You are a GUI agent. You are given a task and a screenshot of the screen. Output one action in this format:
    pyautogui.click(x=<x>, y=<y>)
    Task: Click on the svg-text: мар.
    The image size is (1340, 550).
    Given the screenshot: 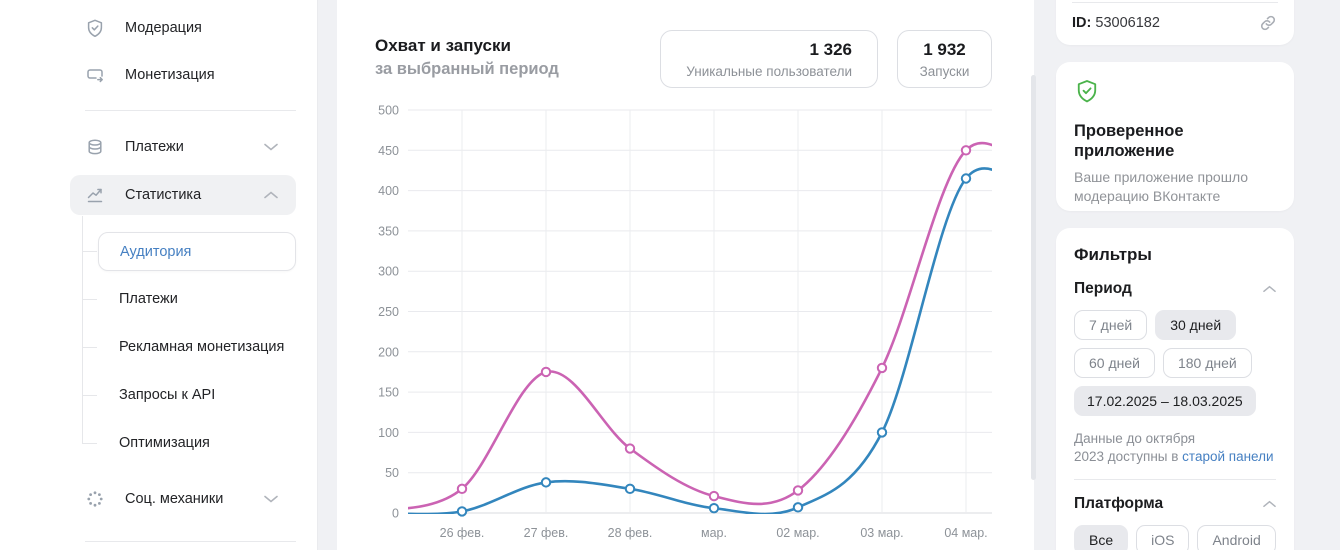 What is the action you would take?
    pyautogui.click(x=714, y=533)
    